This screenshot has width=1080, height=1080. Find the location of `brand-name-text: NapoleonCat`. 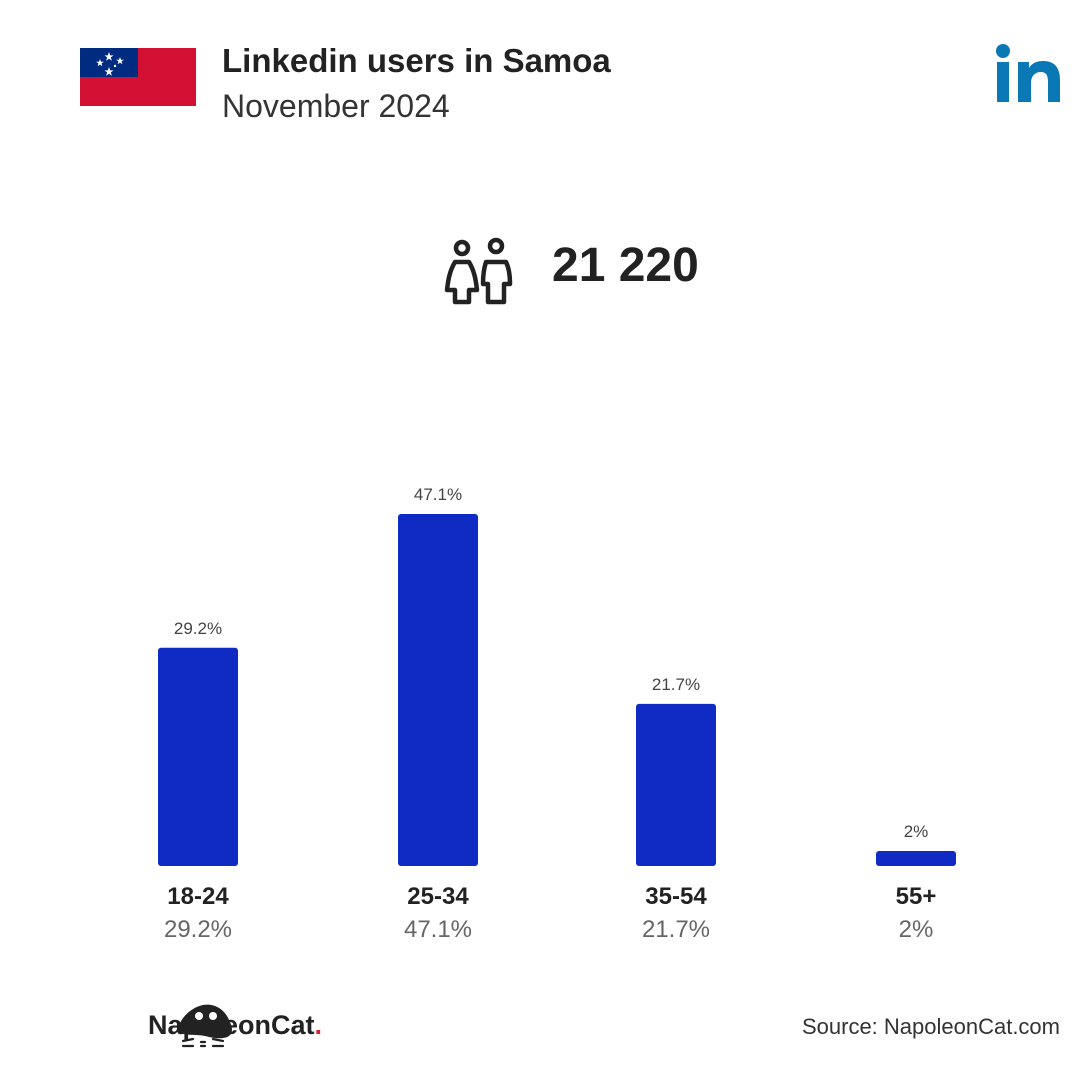

brand-name-text: NapoleonCat is located at coordinates (231, 1025).